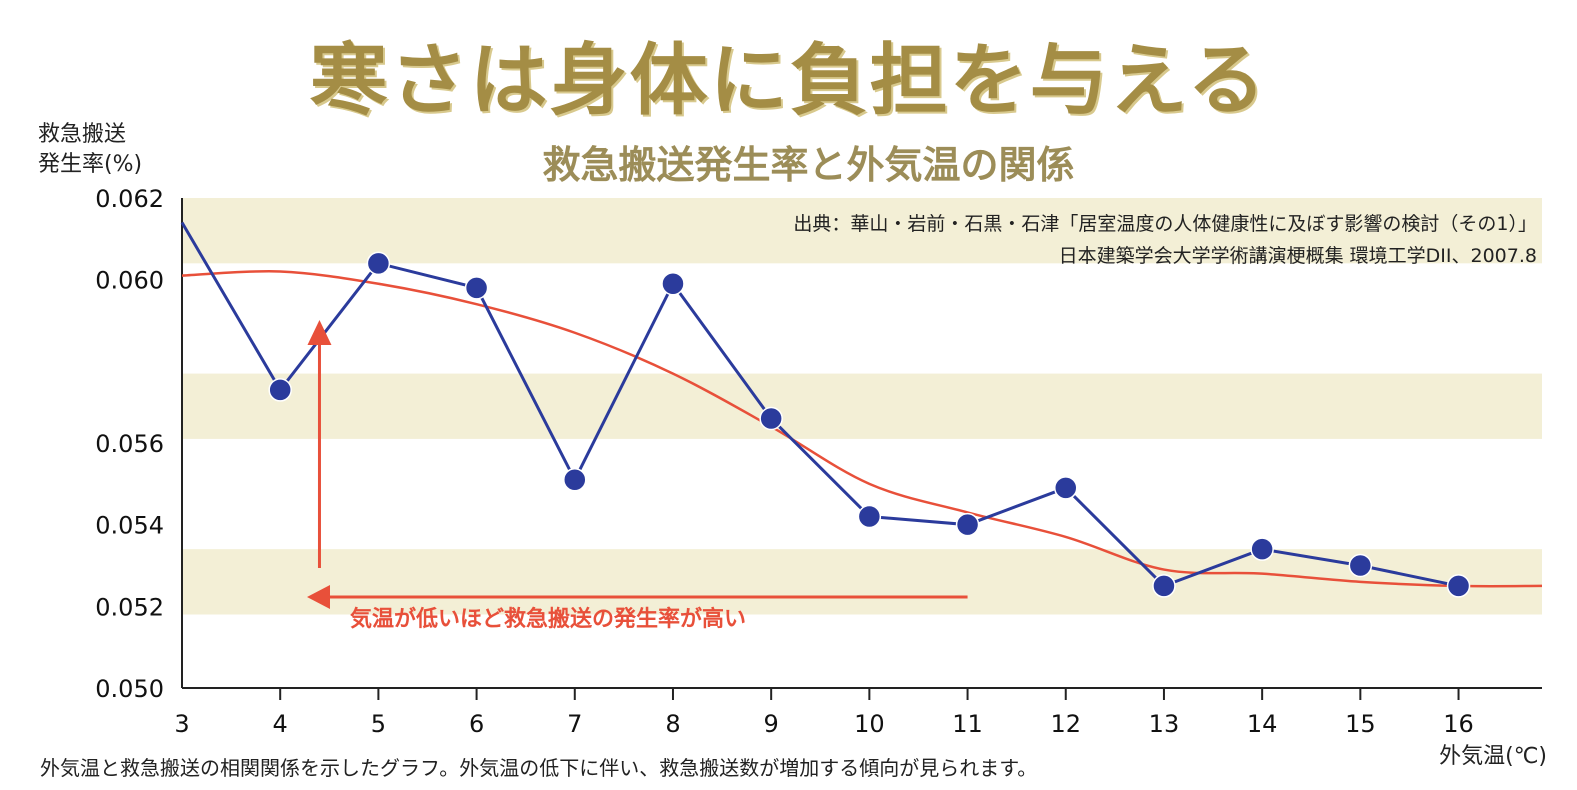 This screenshot has width=1577, height=790. What do you see at coordinates (548, 619) in the screenshot?
I see `annotation-text: 気温が低いほど救急搬送の発生率が高い` at bounding box center [548, 619].